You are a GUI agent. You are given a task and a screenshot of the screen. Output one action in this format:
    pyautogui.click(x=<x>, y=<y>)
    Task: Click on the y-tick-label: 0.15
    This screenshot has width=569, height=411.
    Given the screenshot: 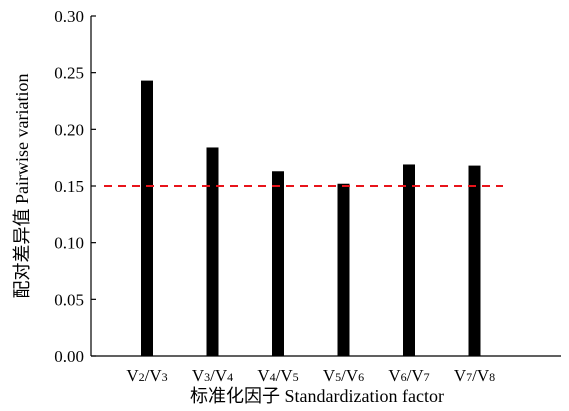 What is the action you would take?
    pyautogui.click(x=69, y=186)
    